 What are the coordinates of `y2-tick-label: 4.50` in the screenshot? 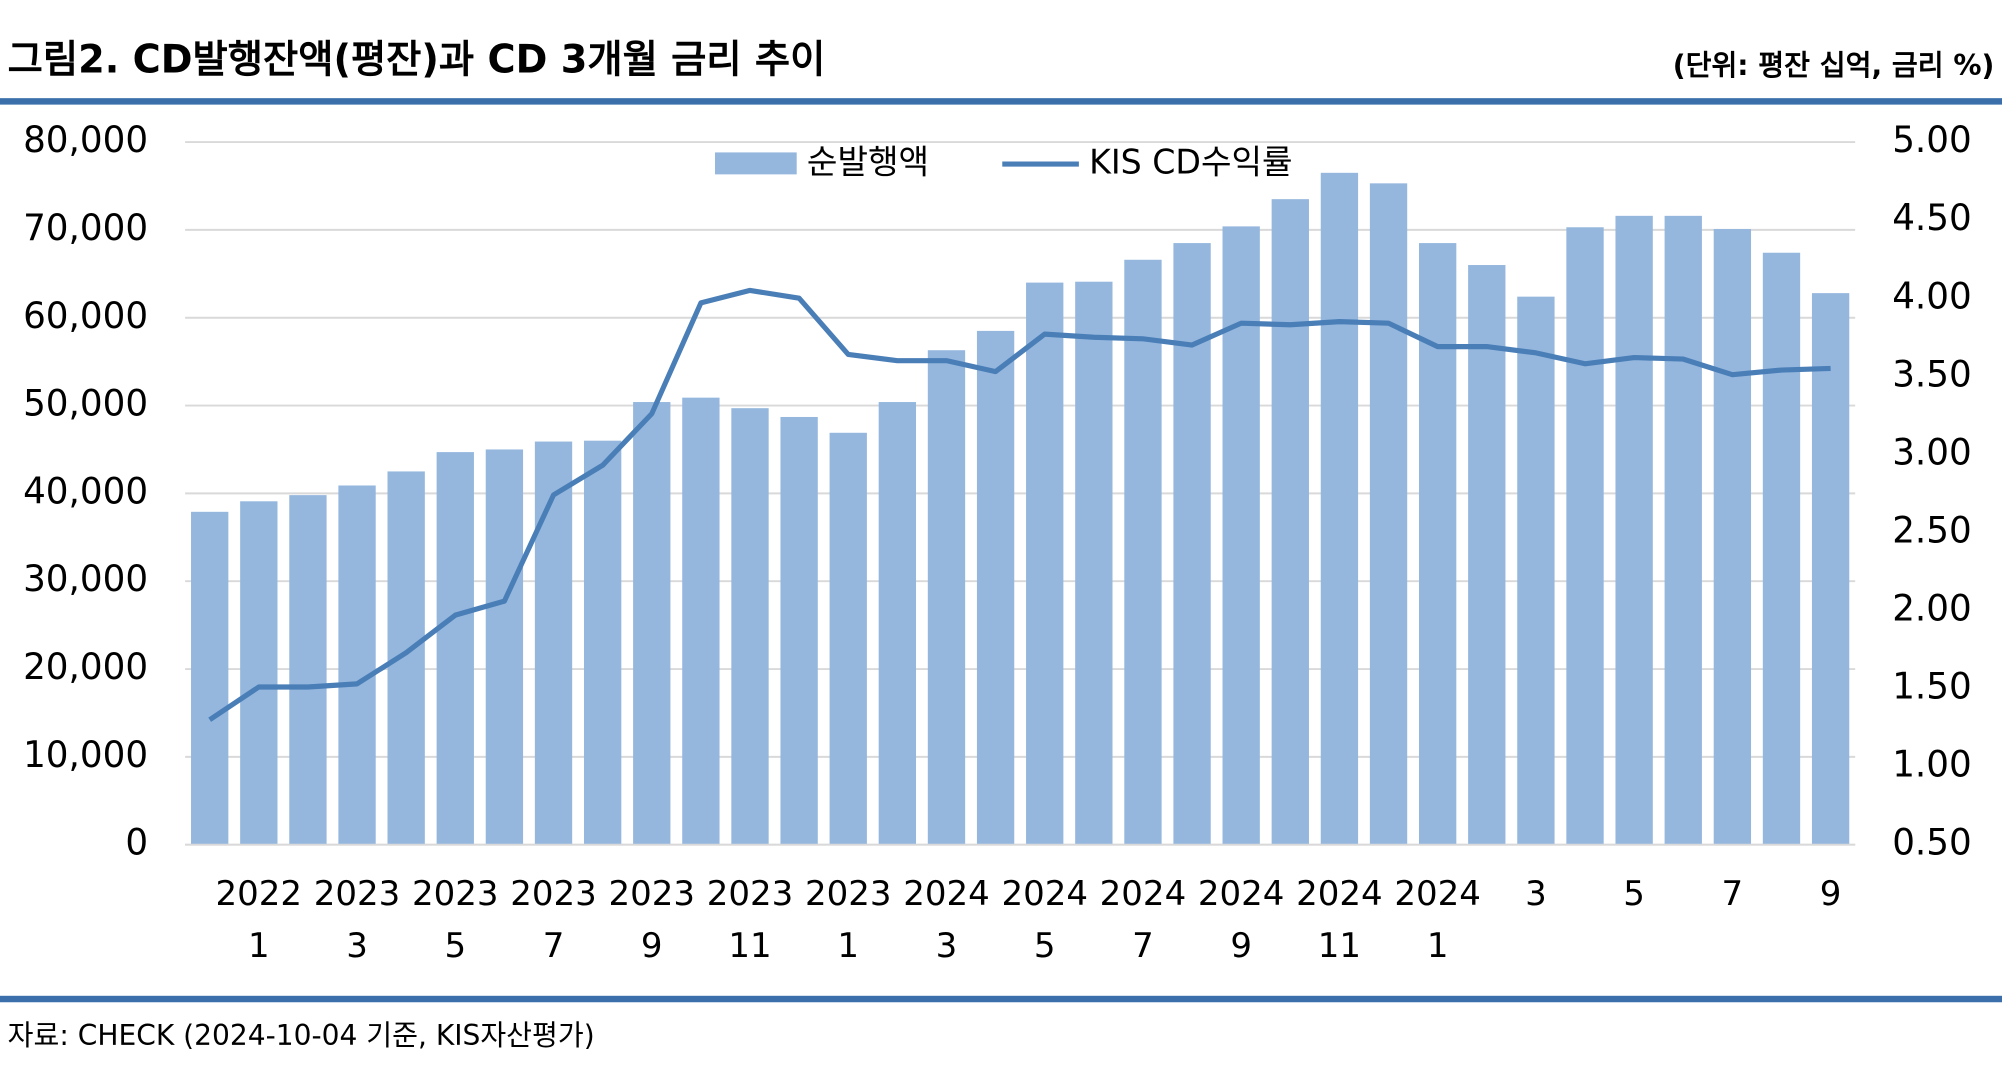 It's located at (1932, 218).